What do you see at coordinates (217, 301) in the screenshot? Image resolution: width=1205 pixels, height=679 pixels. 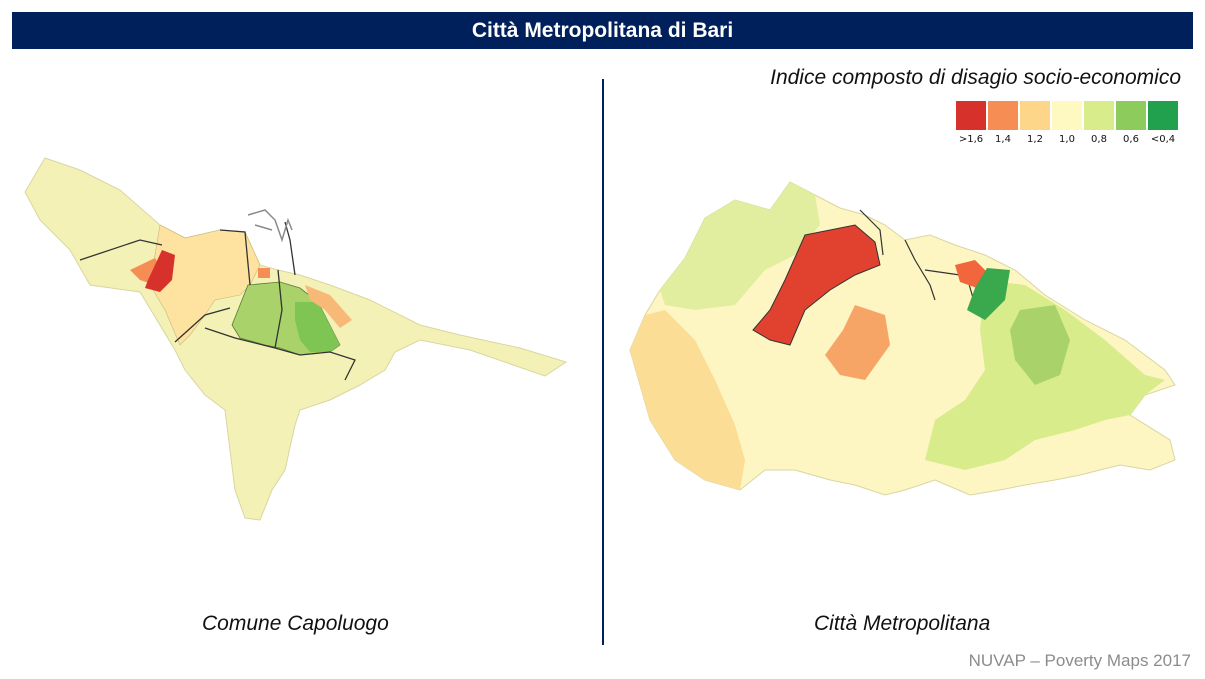 I see `district-boundaries` at bounding box center [217, 301].